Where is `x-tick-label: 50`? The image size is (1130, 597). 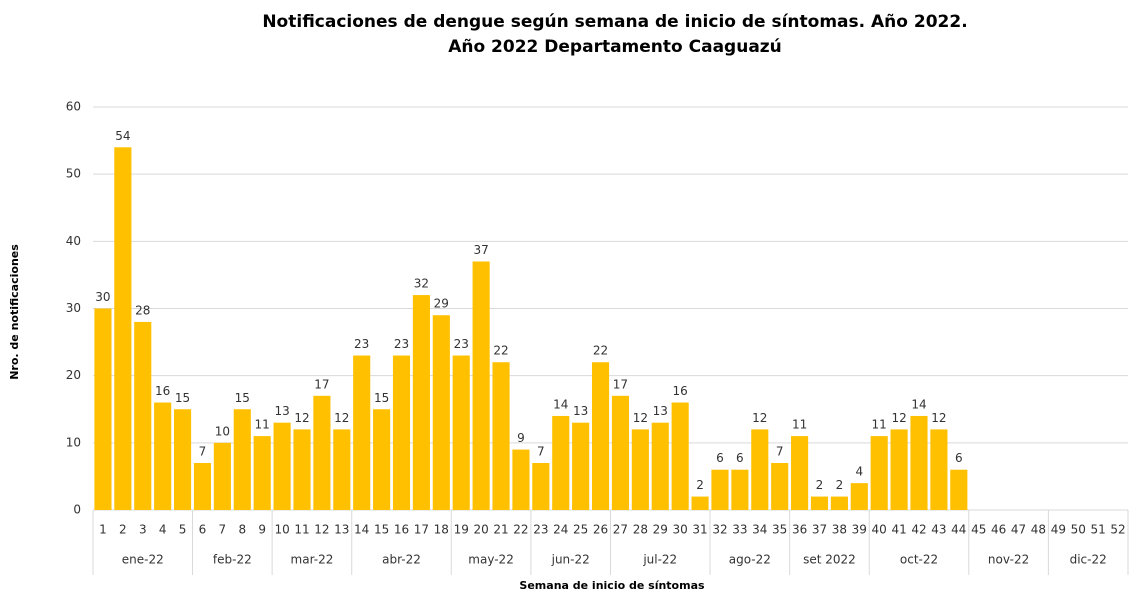
x-tick-label: 50 is located at coordinates (1078, 530).